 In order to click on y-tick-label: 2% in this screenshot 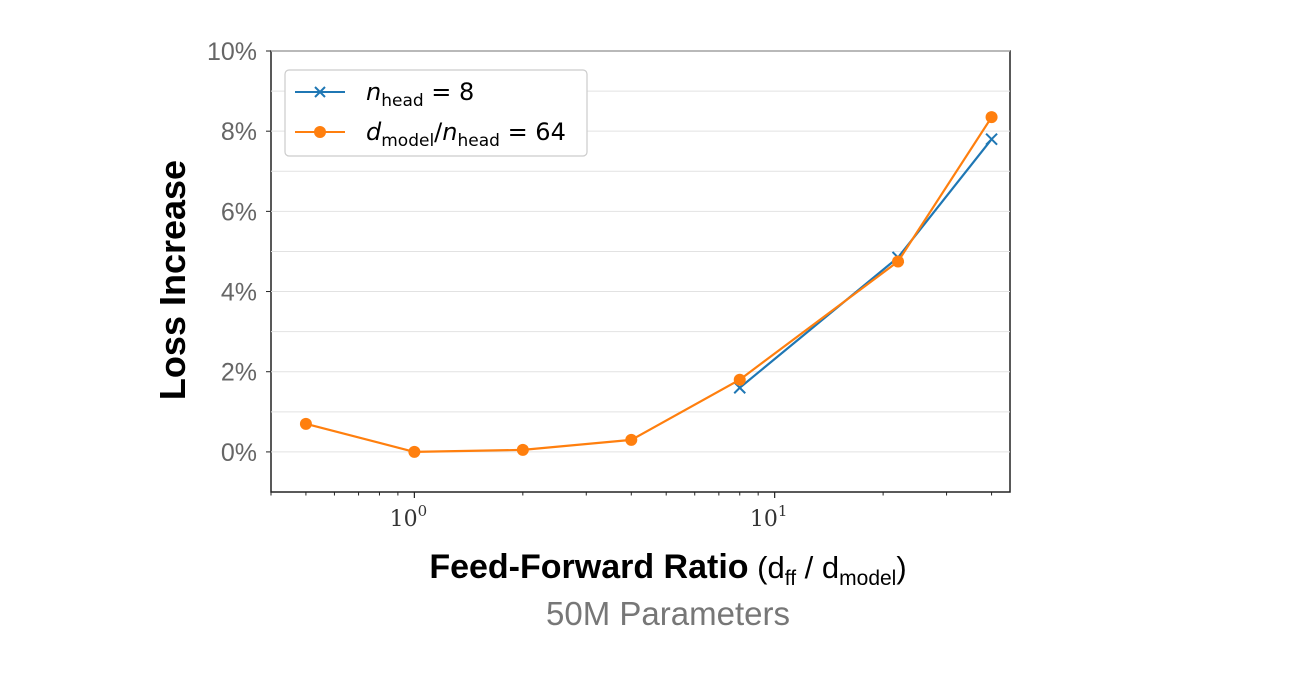, I will do `click(239, 373)`.